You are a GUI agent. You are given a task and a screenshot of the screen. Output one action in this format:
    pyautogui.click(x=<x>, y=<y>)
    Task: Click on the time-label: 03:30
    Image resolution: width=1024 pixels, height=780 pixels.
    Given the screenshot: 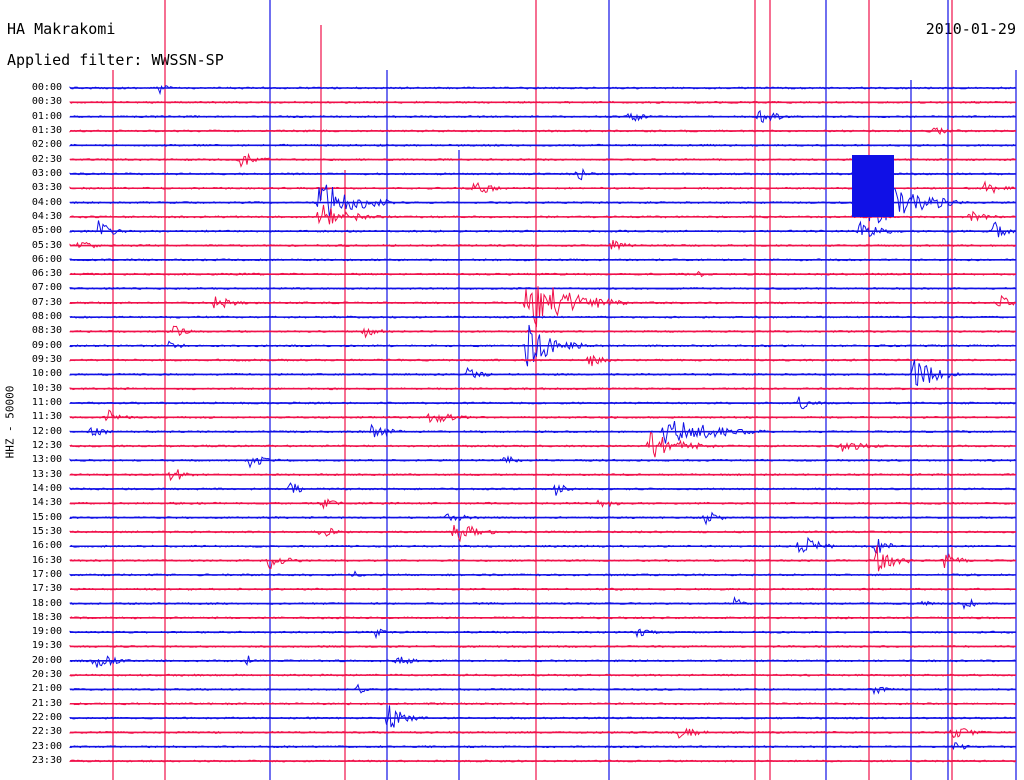 What is the action you would take?
    pyautogui.click(x=46, y=188)
    